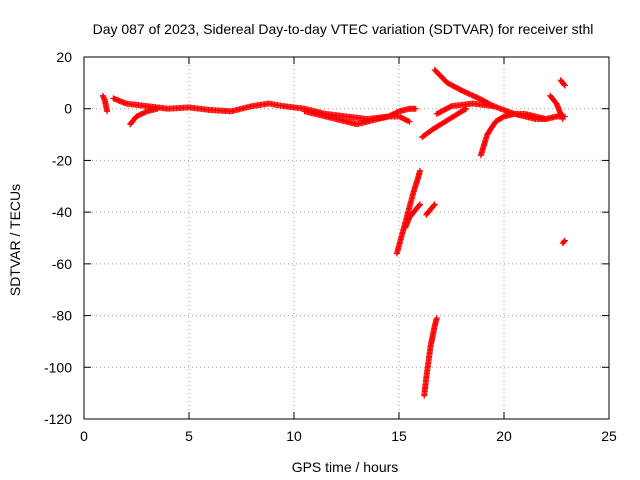  I want to click on y-tick-label: -40, so click(62, 212).